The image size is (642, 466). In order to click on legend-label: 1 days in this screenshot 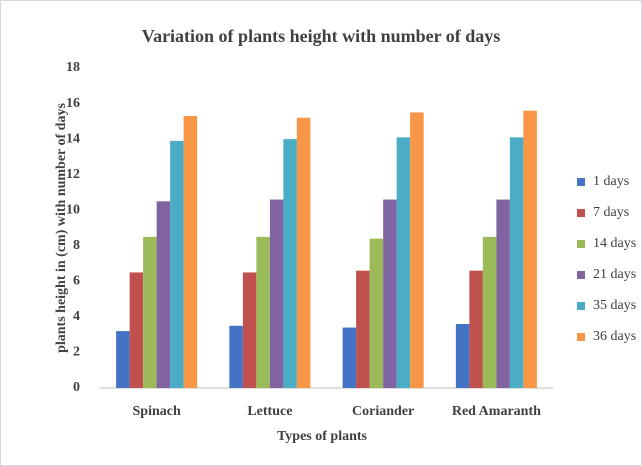, I will do `click(611, 181)`.